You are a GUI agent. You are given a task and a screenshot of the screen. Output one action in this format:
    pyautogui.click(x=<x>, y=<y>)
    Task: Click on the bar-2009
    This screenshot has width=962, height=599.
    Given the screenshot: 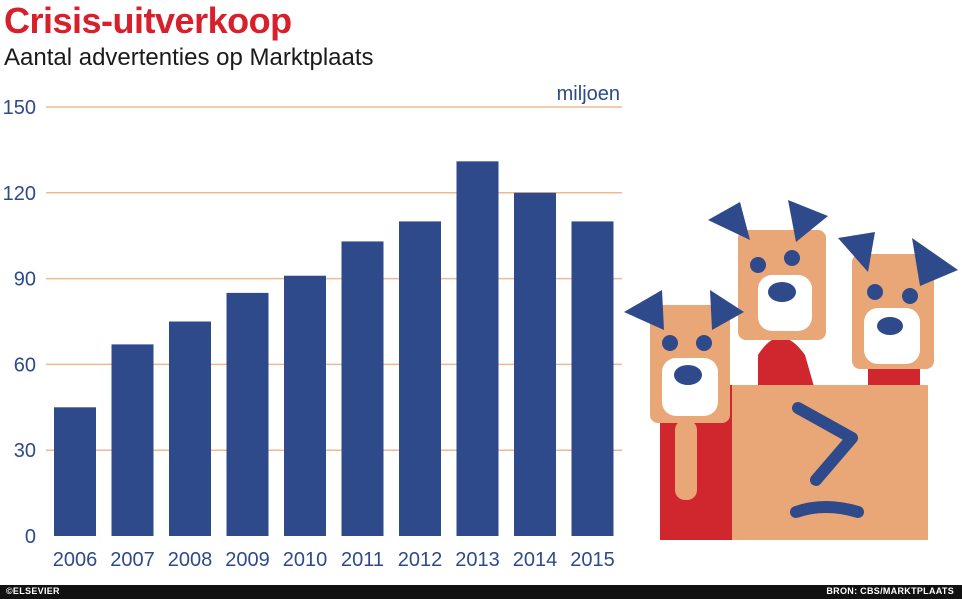 What is the action you would take?
    pyautogui.click(x=247, y=414)
    